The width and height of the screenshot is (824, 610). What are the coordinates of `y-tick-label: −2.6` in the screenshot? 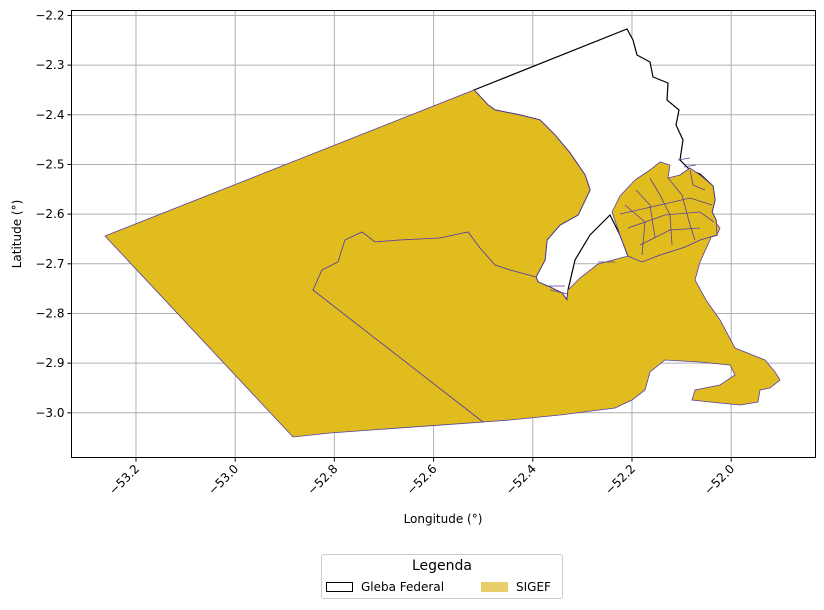 It's located at (49, 214).